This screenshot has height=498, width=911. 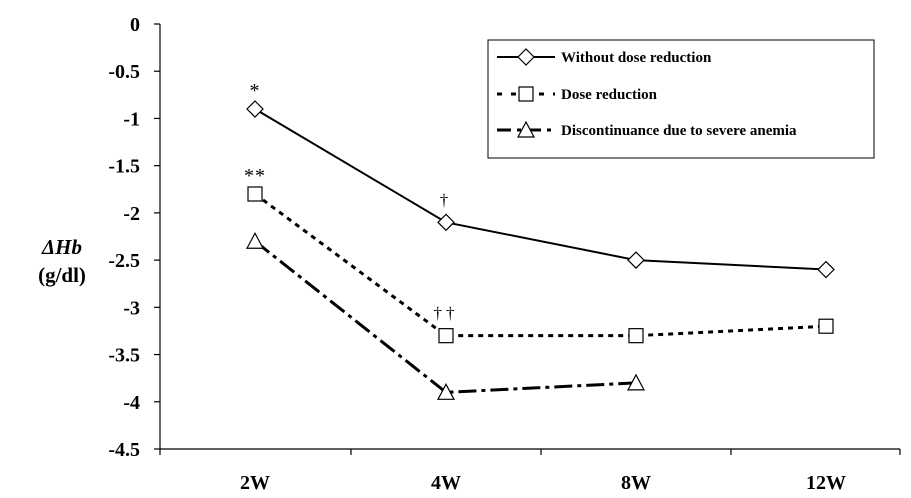 I want to click on x-tick-label: 12W, so click(x=826, y=483).